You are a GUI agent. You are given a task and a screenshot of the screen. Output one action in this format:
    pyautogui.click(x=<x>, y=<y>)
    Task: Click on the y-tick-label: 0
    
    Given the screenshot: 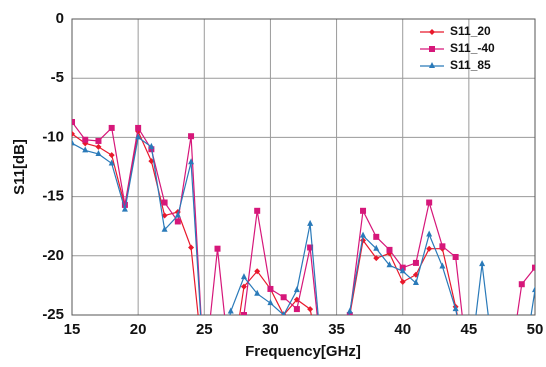 What is the action you would take?
    pyautogui.click(x=60, y=18)
    